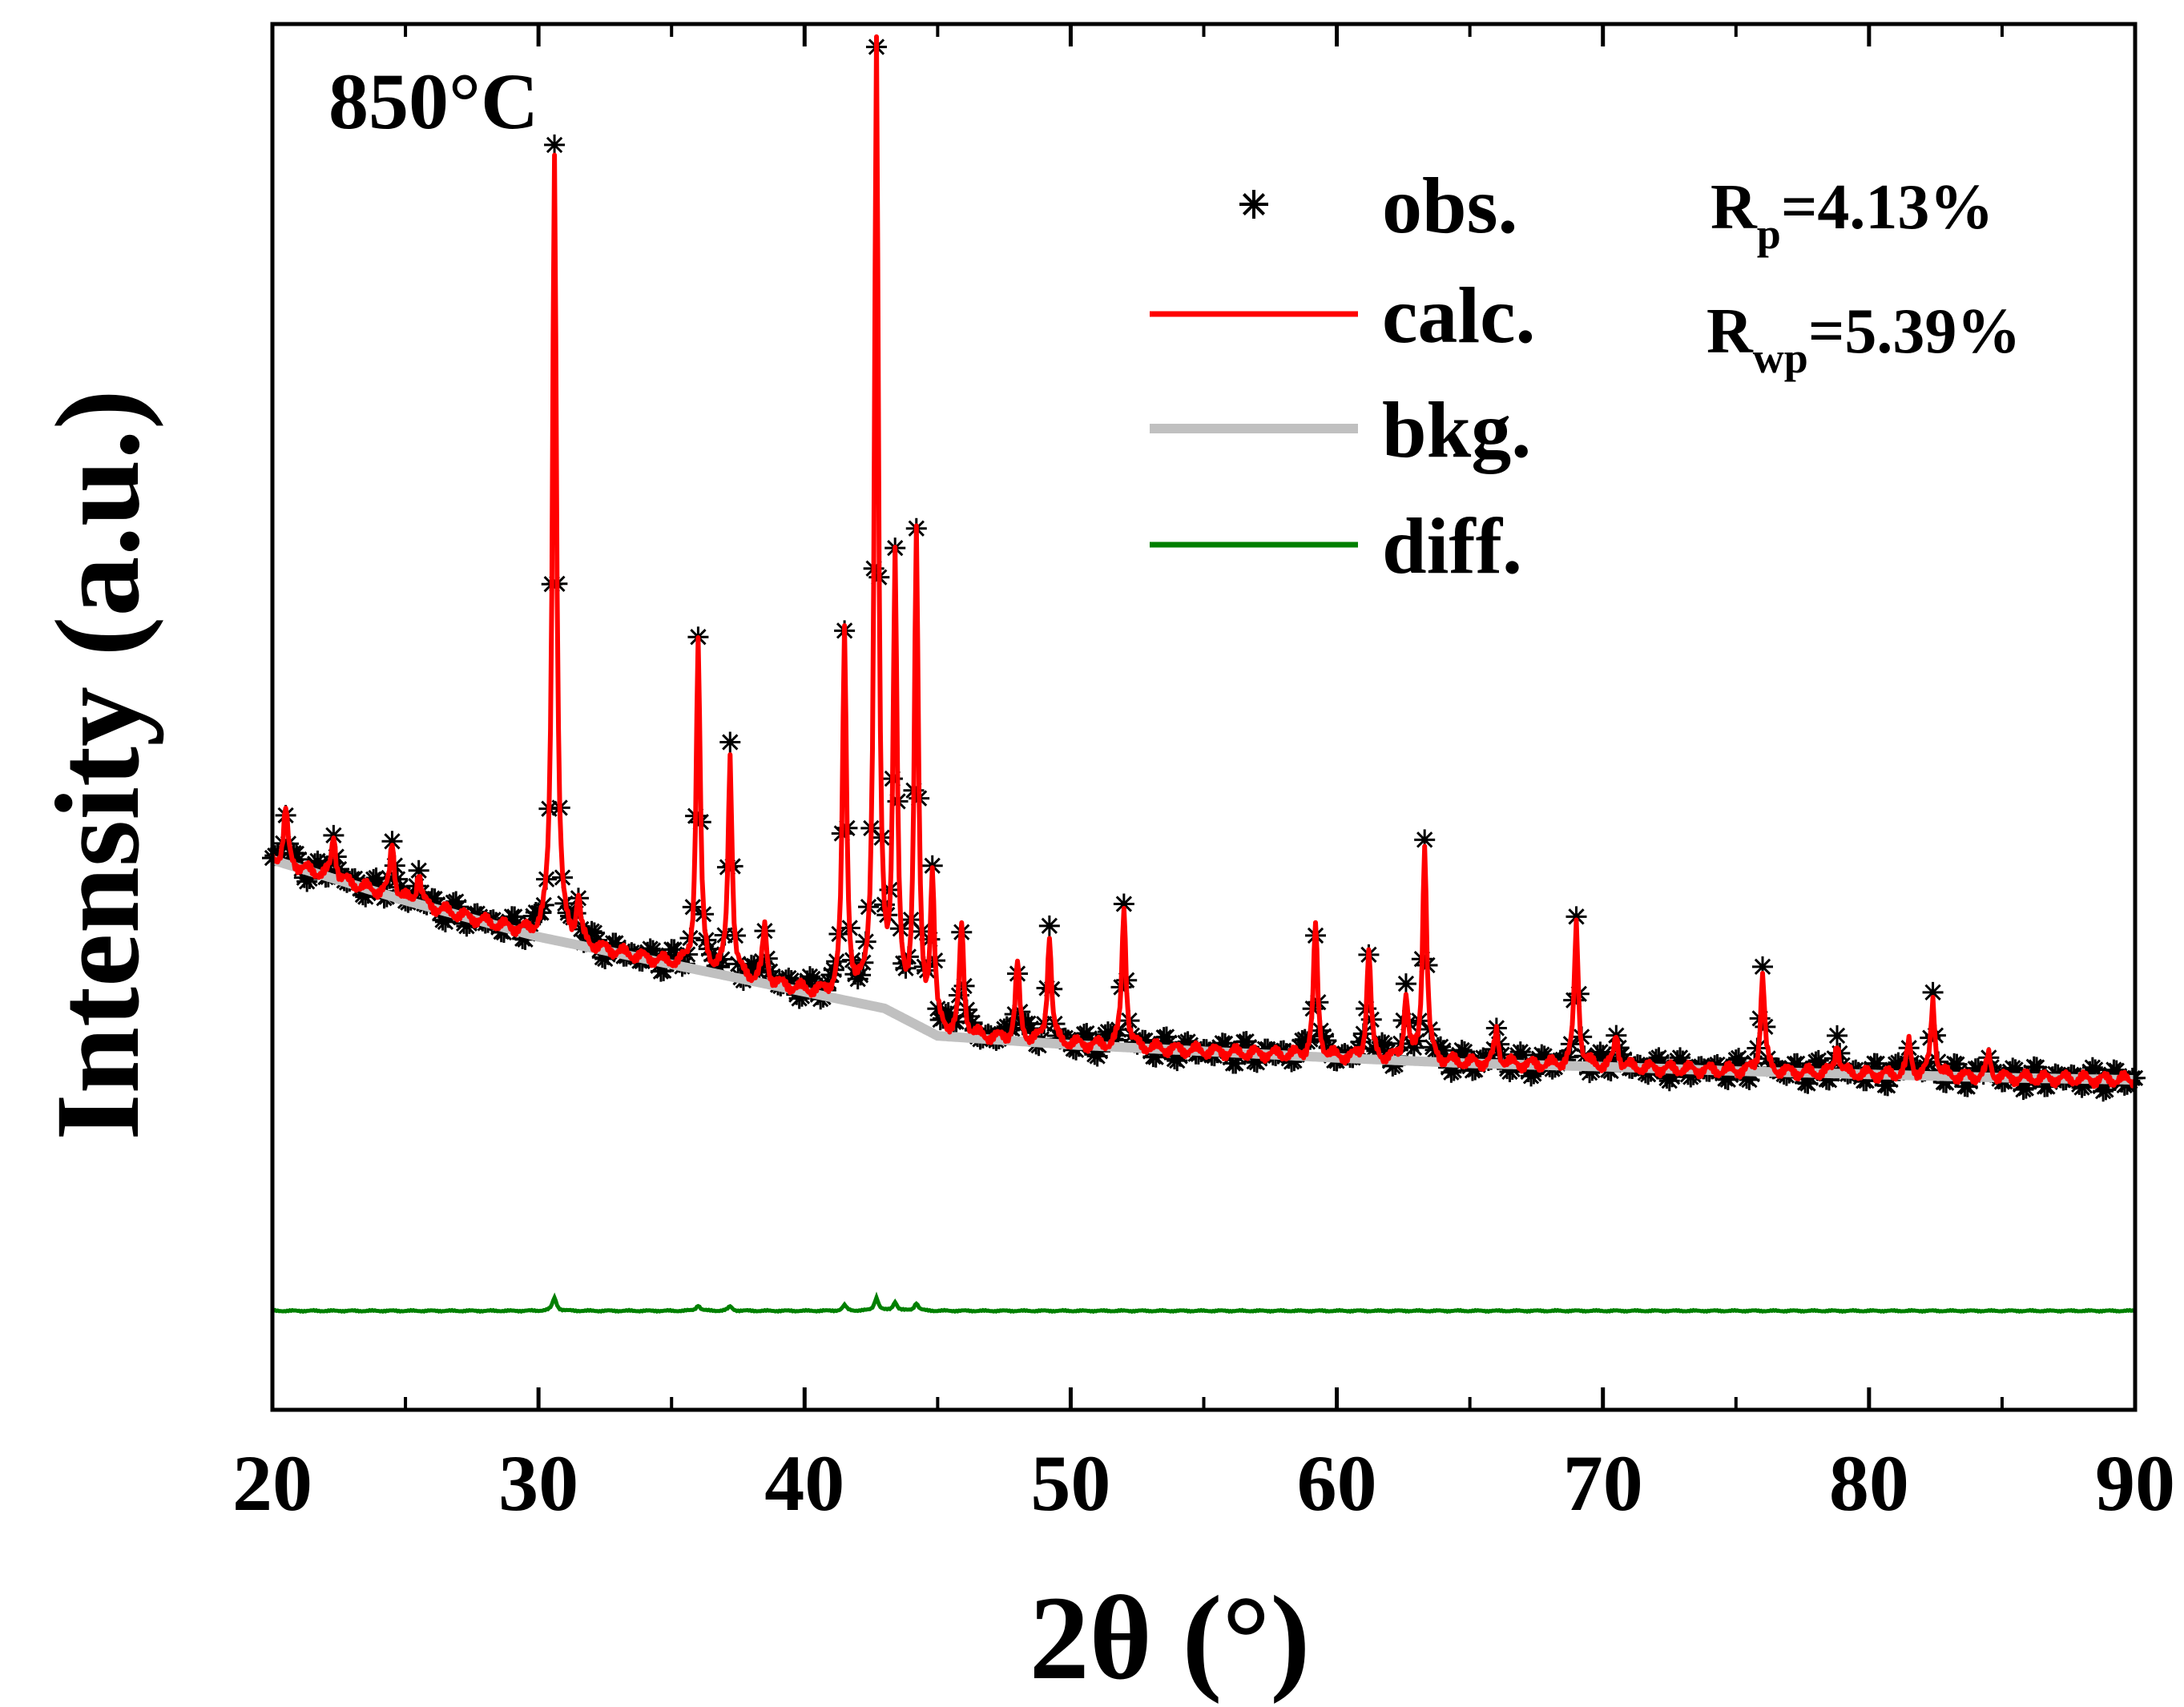  What do you see at coordinates (1343, 375) in the screenshot?
I see `legend: obs. calc. bkg. diff.` at bounding box center [1343, 375].